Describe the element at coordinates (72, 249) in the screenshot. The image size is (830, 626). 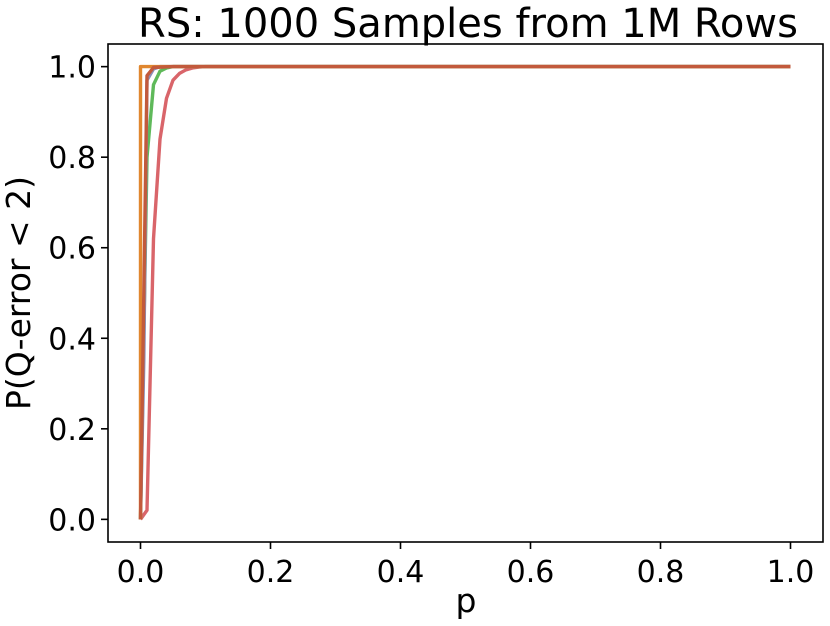
I see `y-tick-label: 0.6` at that location.